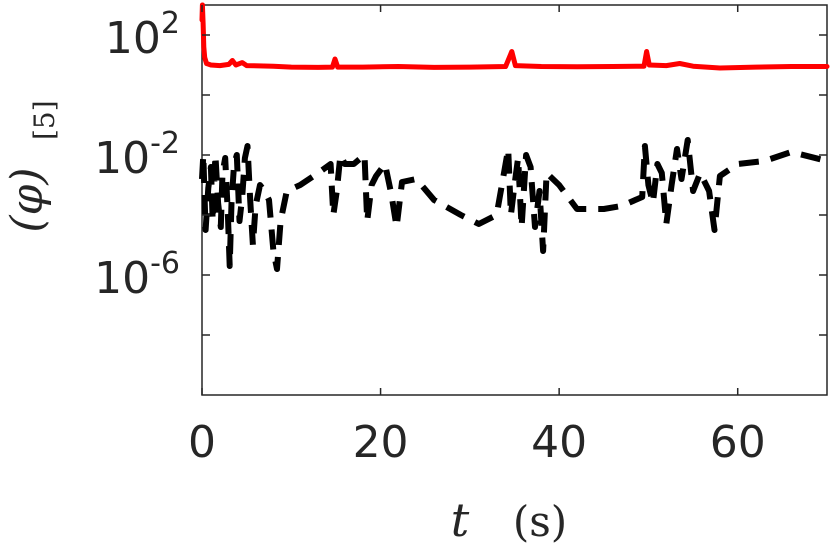 The height and width of the screenshot is (560, 832). Describe the element at coordinates (202, 442) in the screenshot. I see `x-tick-label: 0` at that location.